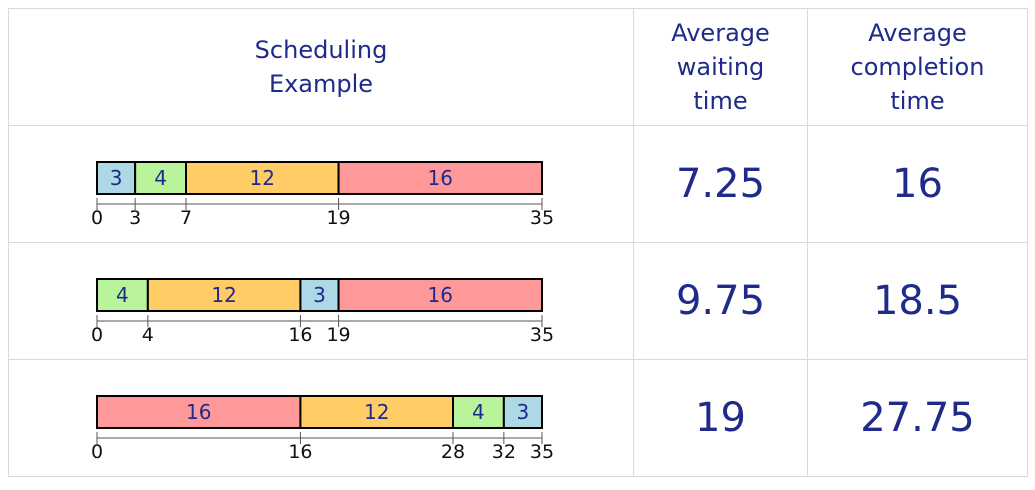 This screenshot has width=1035, height=490. What do you see at coordinates (720, 301) in the screenshot?
I see `avg-waiting-value: 9.75` at bounding box center [720, 301].